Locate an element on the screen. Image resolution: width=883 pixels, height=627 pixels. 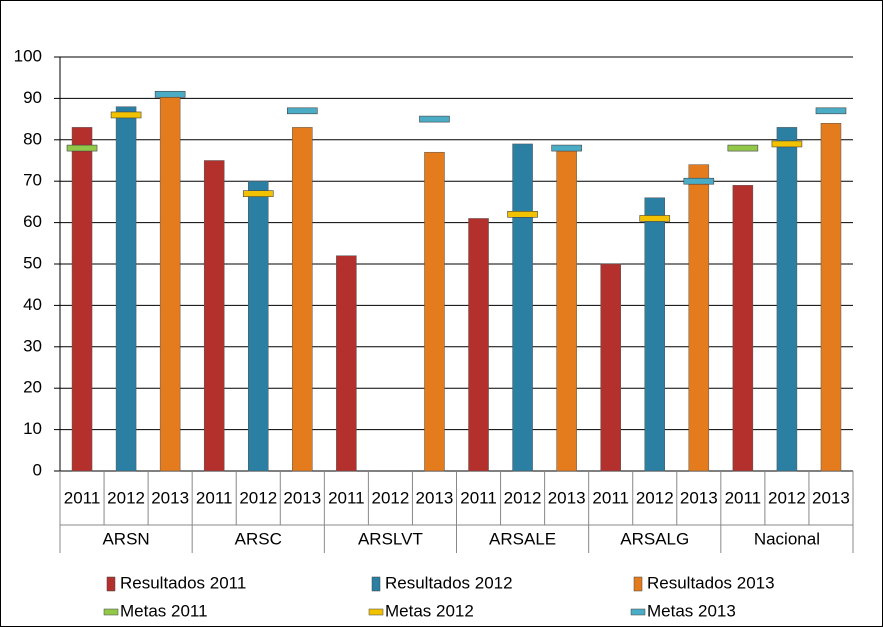
y-tick-label: 70 is located at coordinates (32, 180).